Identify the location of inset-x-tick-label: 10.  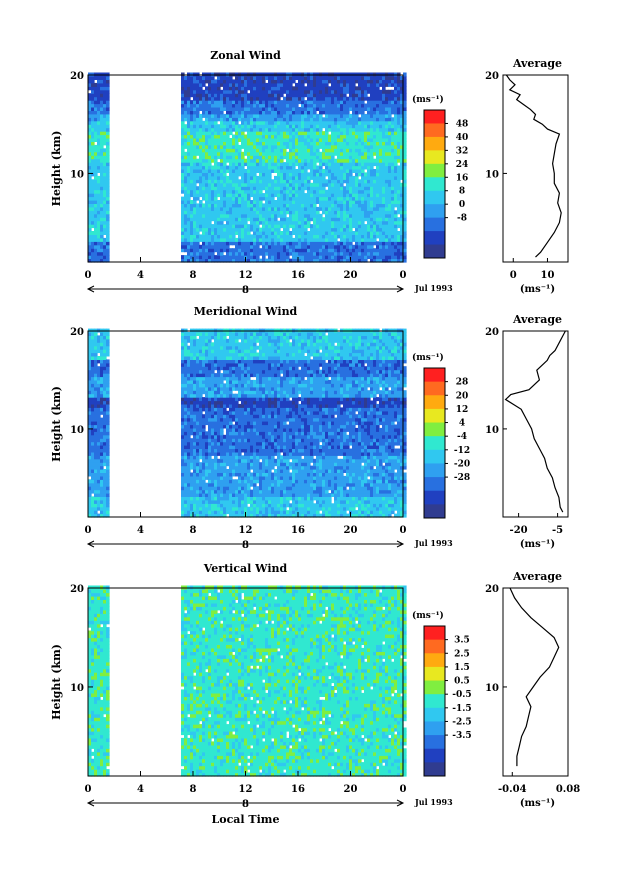
(548, 275).